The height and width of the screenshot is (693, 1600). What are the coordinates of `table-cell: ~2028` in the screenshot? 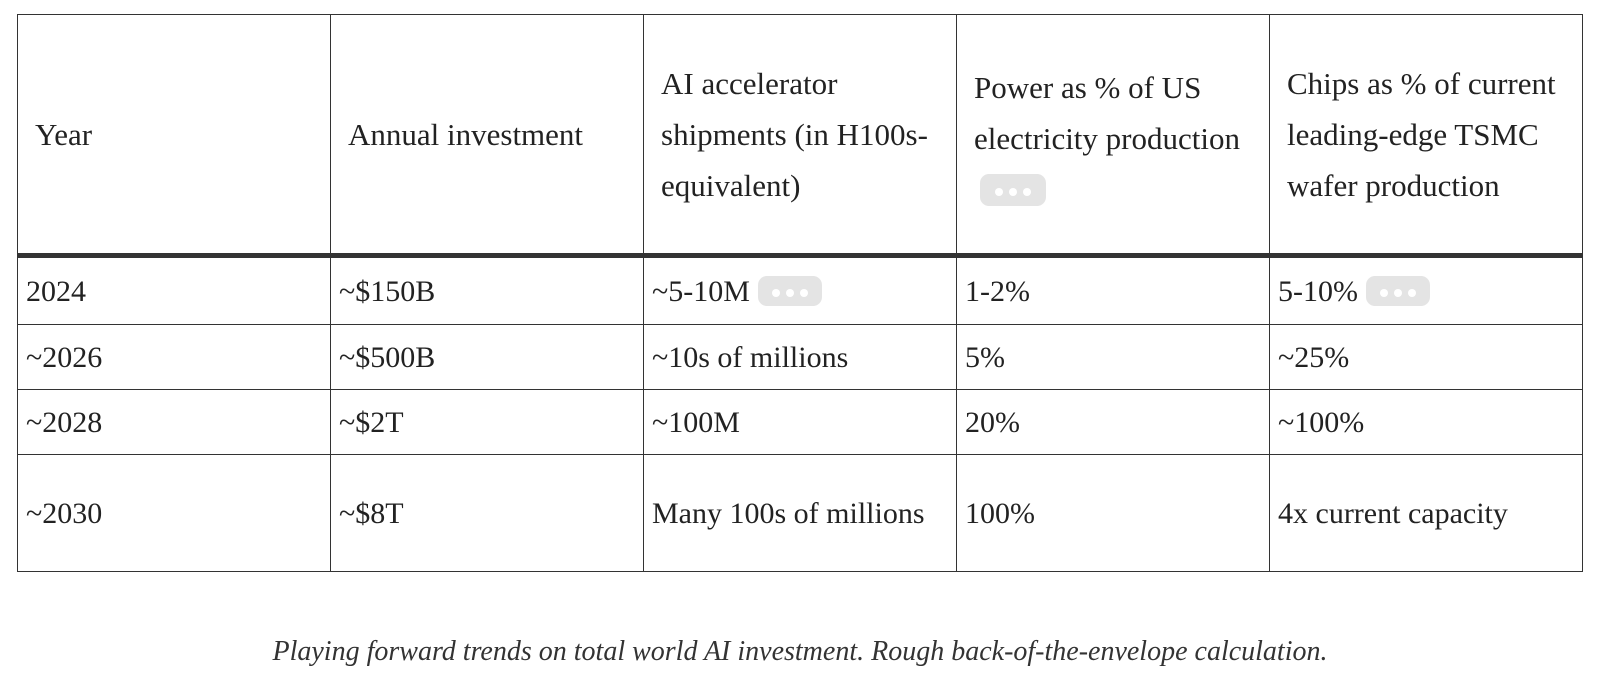 It's located at (174, 422).